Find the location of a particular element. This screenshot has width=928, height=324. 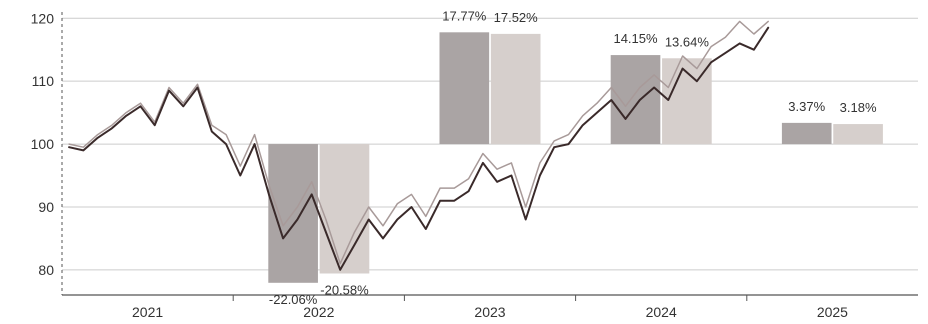

y-tick-label: 110 is located at coordinates (43, 81).